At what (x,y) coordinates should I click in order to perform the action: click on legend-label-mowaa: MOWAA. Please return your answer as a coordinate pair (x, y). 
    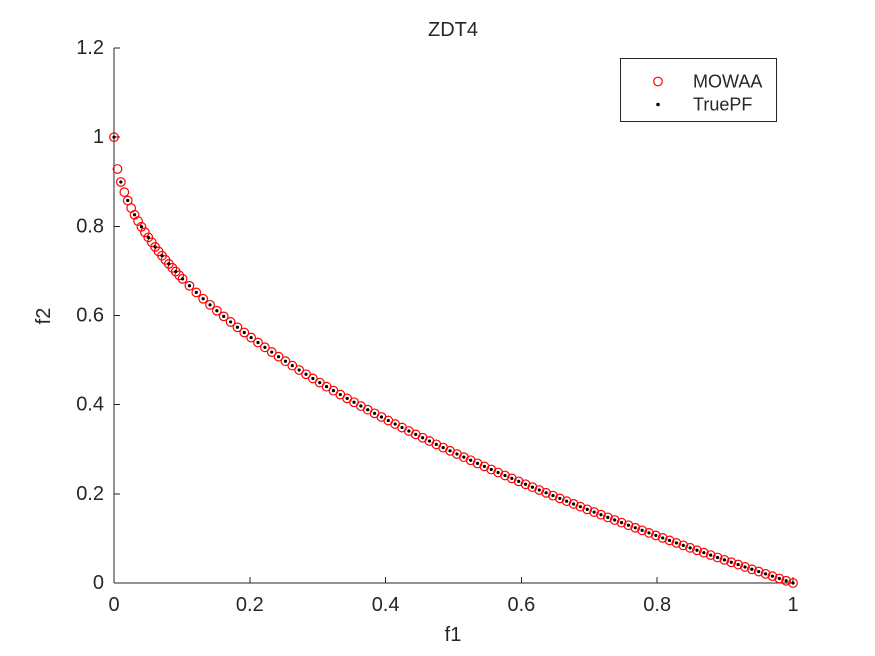
    Looking at the image, I should click on (727, 82).